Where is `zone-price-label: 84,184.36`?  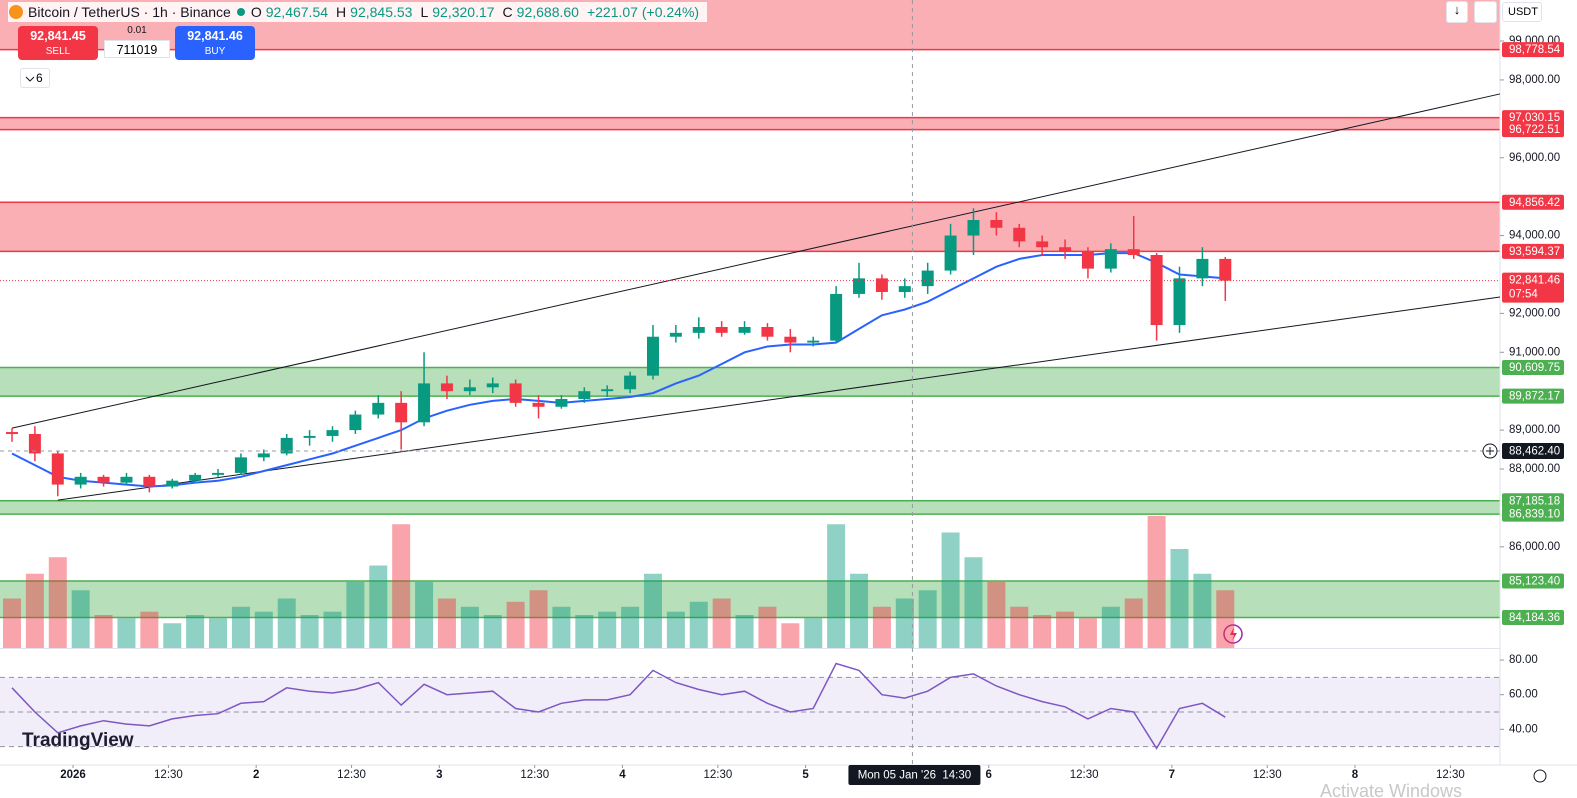
zone-price-label: 84,184.36 is located at coordinates (1534, 618).